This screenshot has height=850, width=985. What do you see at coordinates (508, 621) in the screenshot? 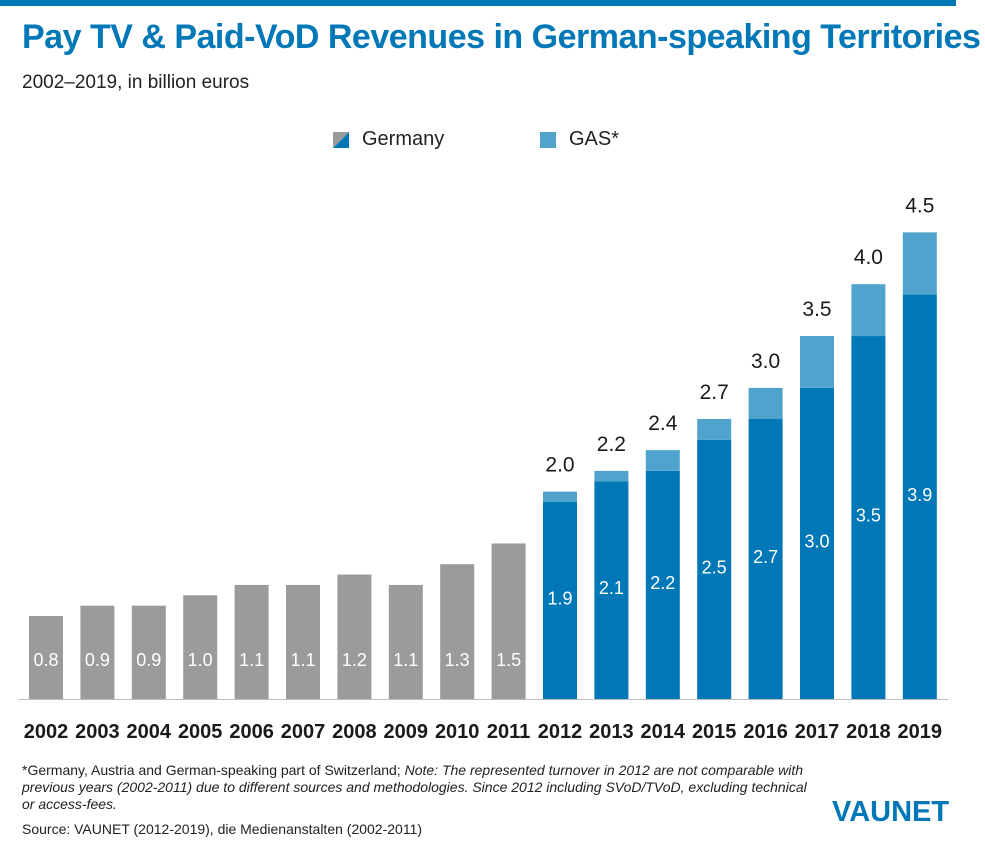
I see `bar-historic-2011` at bounding box center [508, 621].